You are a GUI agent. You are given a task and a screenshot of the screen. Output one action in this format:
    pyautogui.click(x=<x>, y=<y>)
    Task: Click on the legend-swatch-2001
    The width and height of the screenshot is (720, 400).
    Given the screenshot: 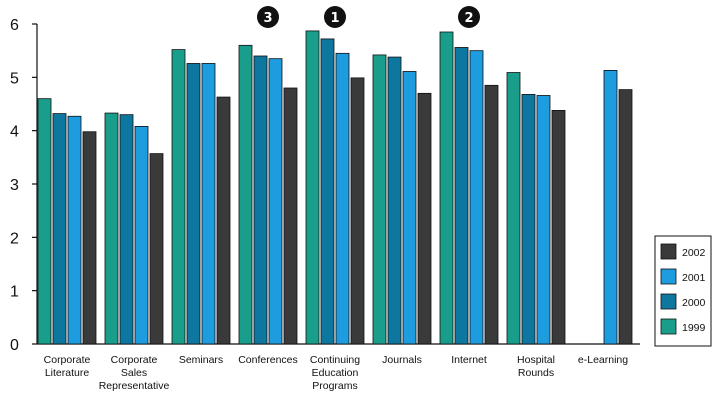 What is the action you would take?
    pyautogui.click(x=668, y=276)
    